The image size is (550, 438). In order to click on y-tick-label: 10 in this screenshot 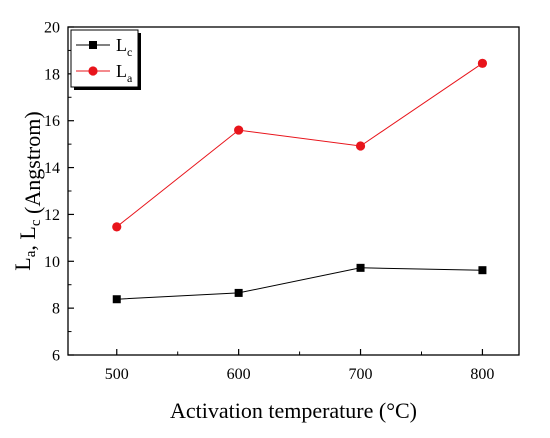, I will do `click(52, 262)`.